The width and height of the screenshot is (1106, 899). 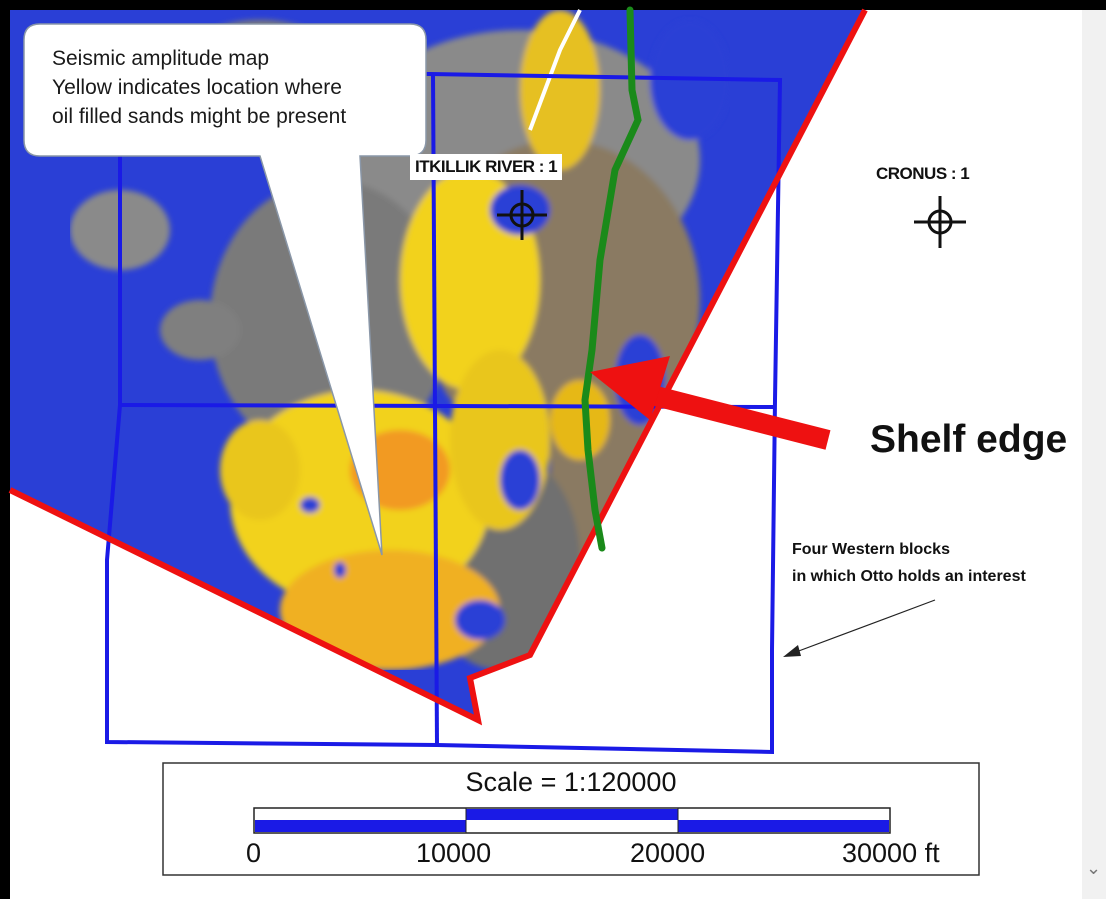 What do you see at coordinates (522, 215) in the screenshot?
I see `well-itkillik-icon` at bounding box center [522, 215].